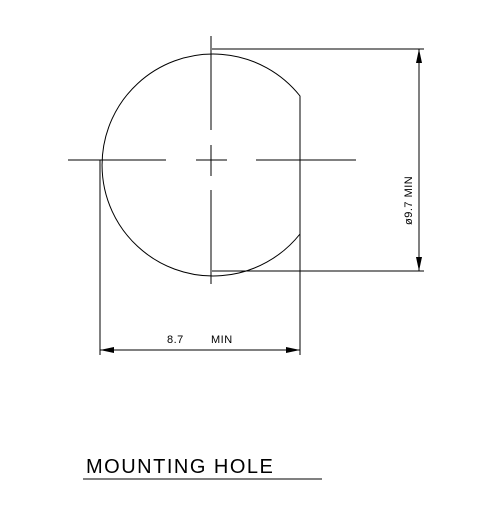  I want to click on diameter-dimension-label: ø9.7 MIN, so click(409, 200).